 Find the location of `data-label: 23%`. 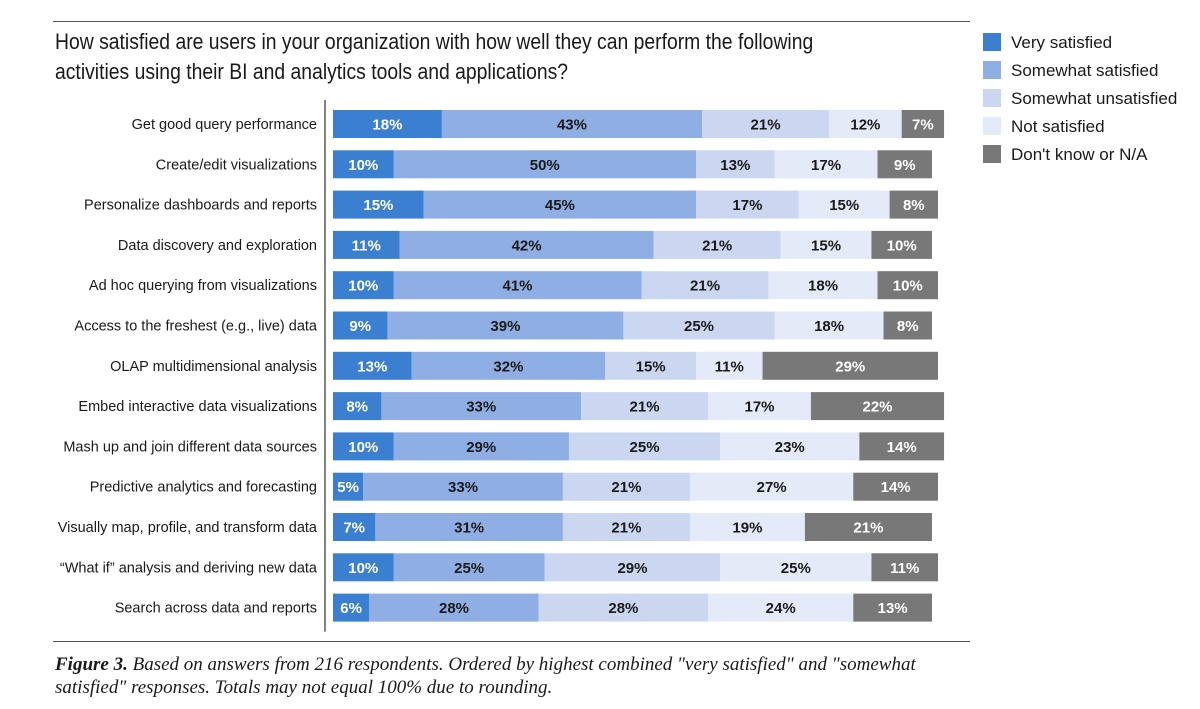

data-label: 23% is located at coordinates (790, 447).